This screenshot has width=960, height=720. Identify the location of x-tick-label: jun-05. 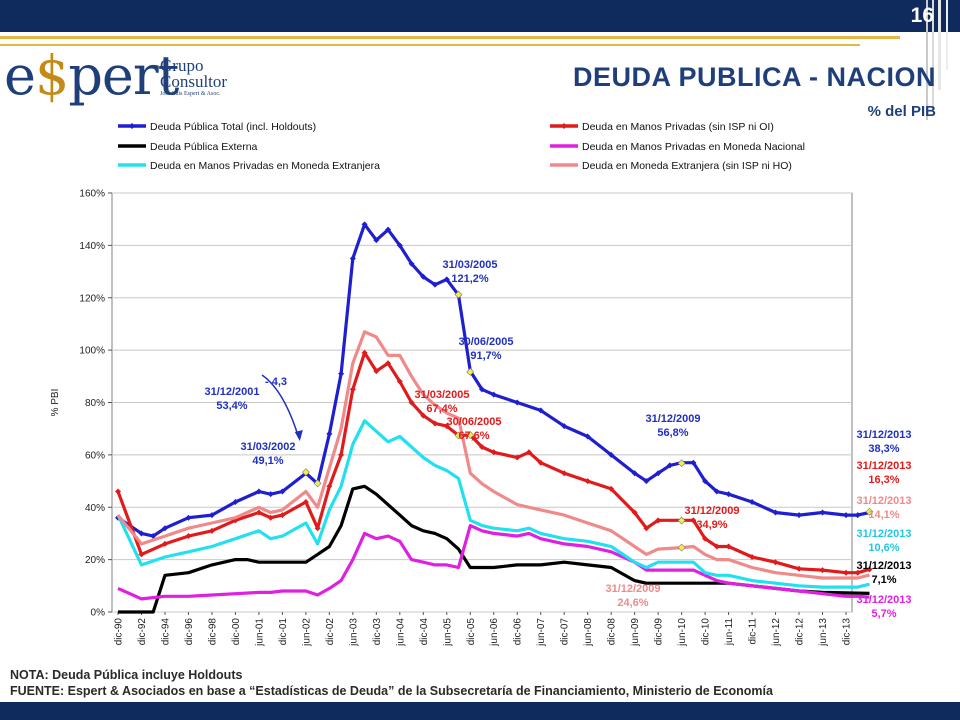
(447, 632).